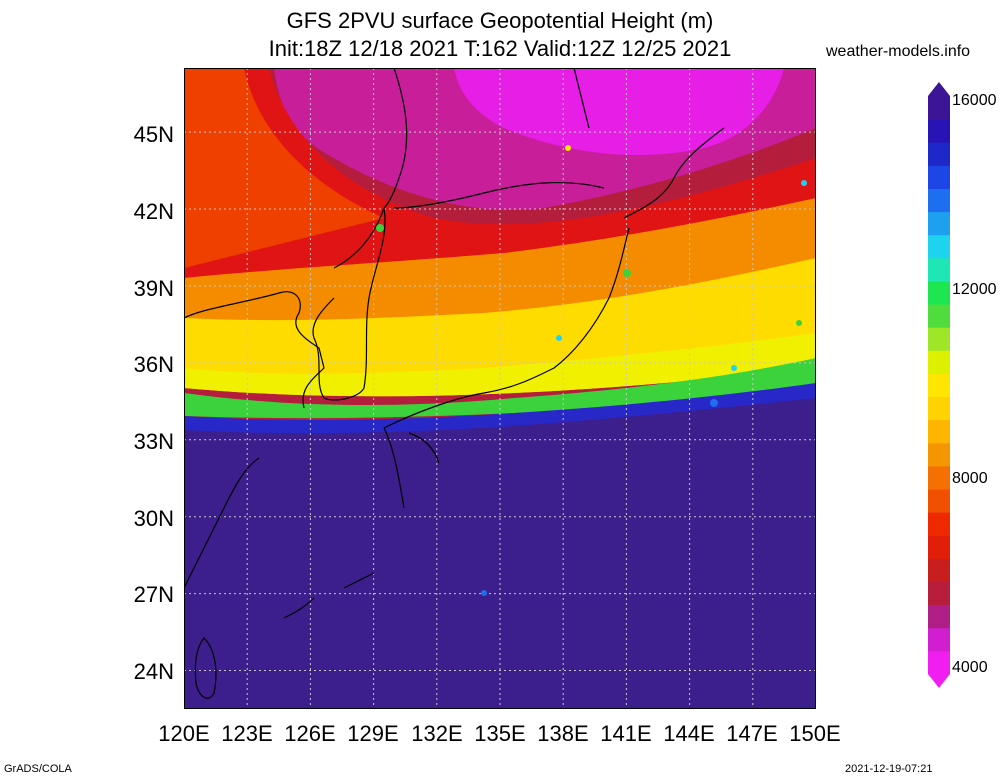 The width and height of the screenshot is (1000, 779). Describe the element at coordinates (284, 168) in the screenshot. I see `band-orange-red` at that location.